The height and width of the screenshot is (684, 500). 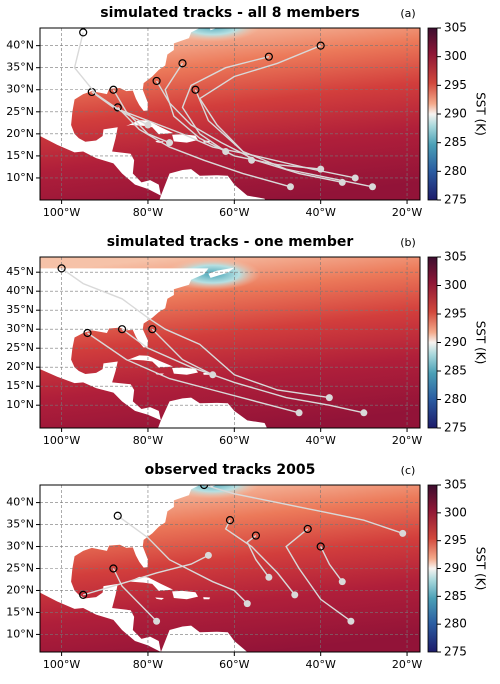 I want to click on y-tick-label: 10°N, so click(x=20, y=404).